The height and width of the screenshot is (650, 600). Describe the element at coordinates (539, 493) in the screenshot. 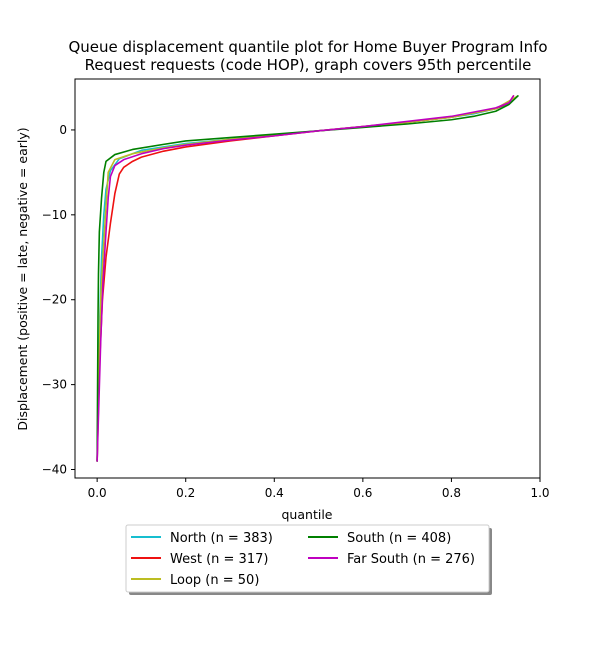

I see `x-tick-label: 1.0` at that location.